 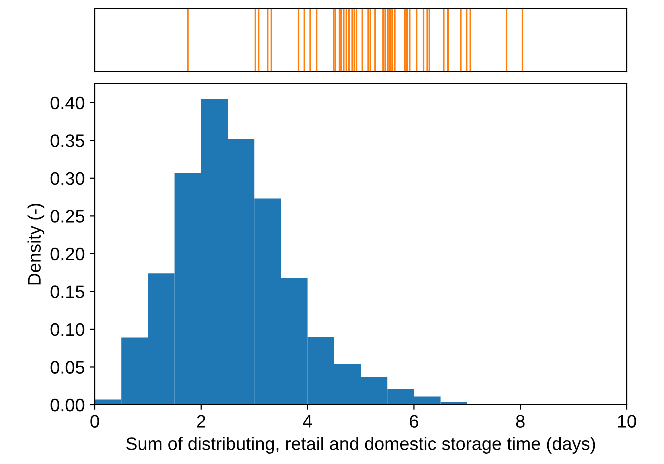 What do you see at coordinates (627, 421) in the screenshot?
I see `x-tick-label: 10` at bounding box center [627, 421].